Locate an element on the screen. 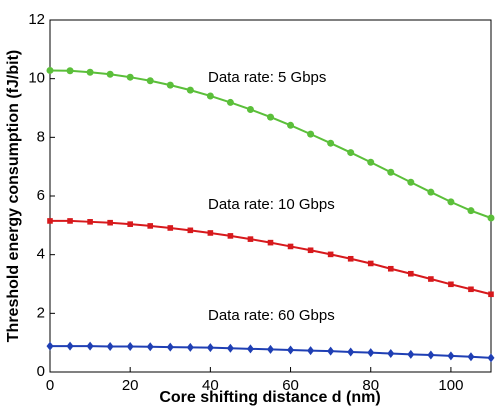  y-tick-label: 4 is located at coordinates (41, 254).